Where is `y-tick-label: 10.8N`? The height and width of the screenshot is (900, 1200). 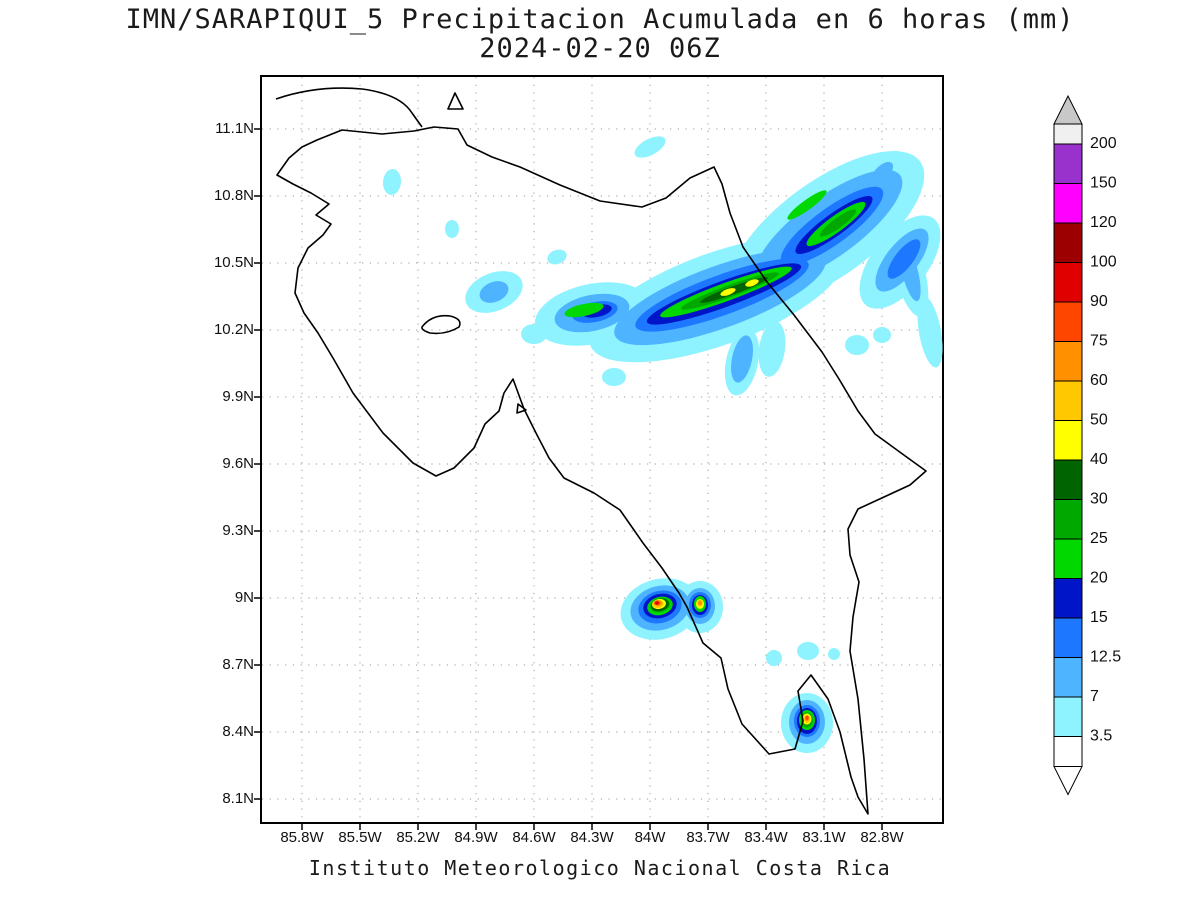 y-tick-label: 10.8N is located at coordinates (233, 195).